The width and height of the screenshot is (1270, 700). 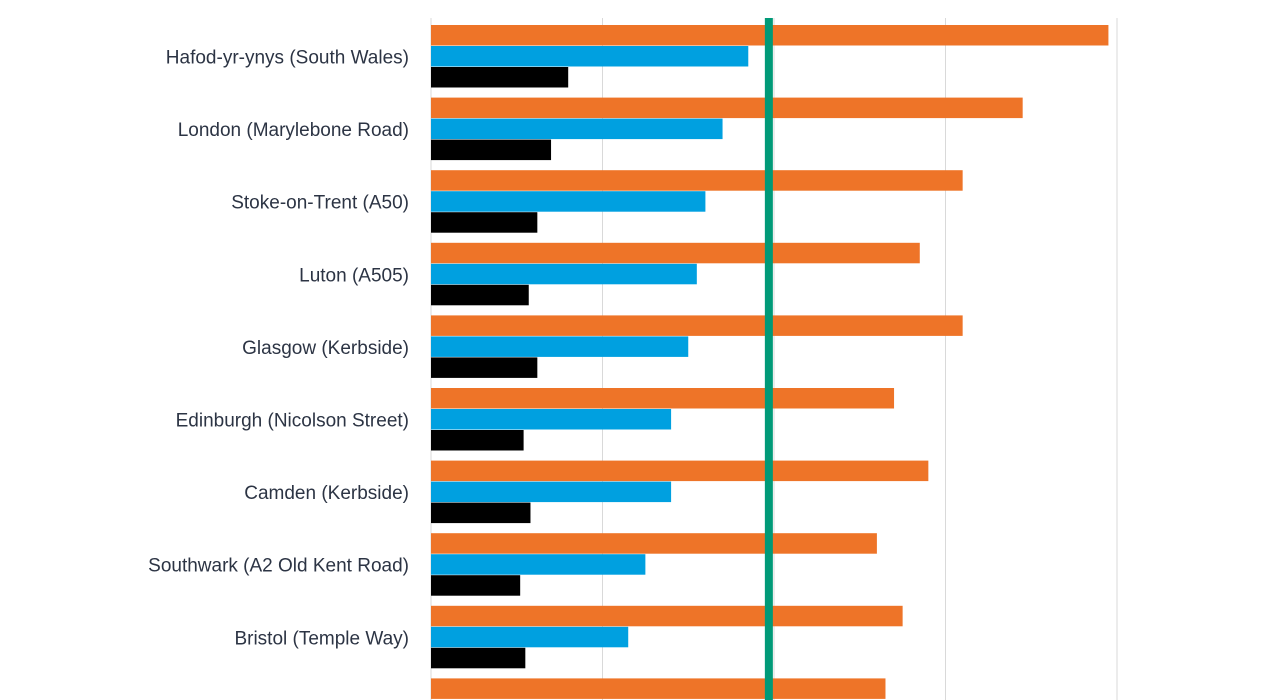 I want to click on category-label: Southwark (A2 Old Kent Road), so click(x=278, y=566).